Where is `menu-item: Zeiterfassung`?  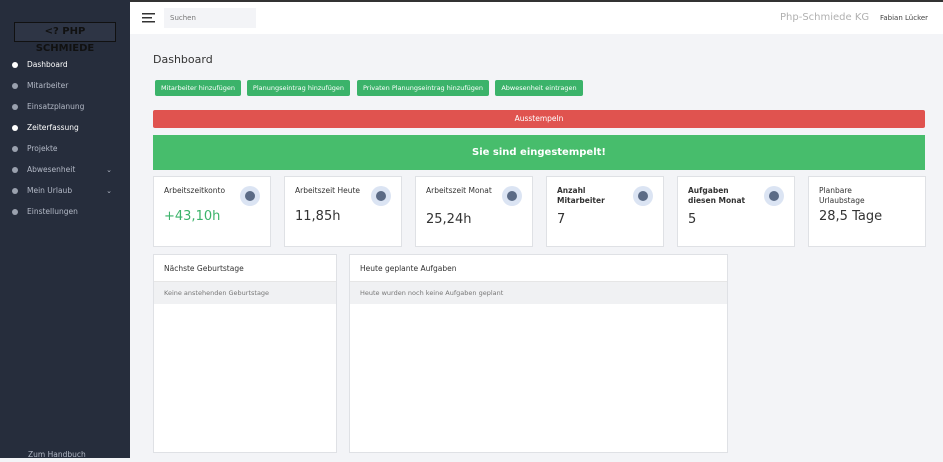 menu-item: Zeiterfassung is located at coordinates (67, 128).